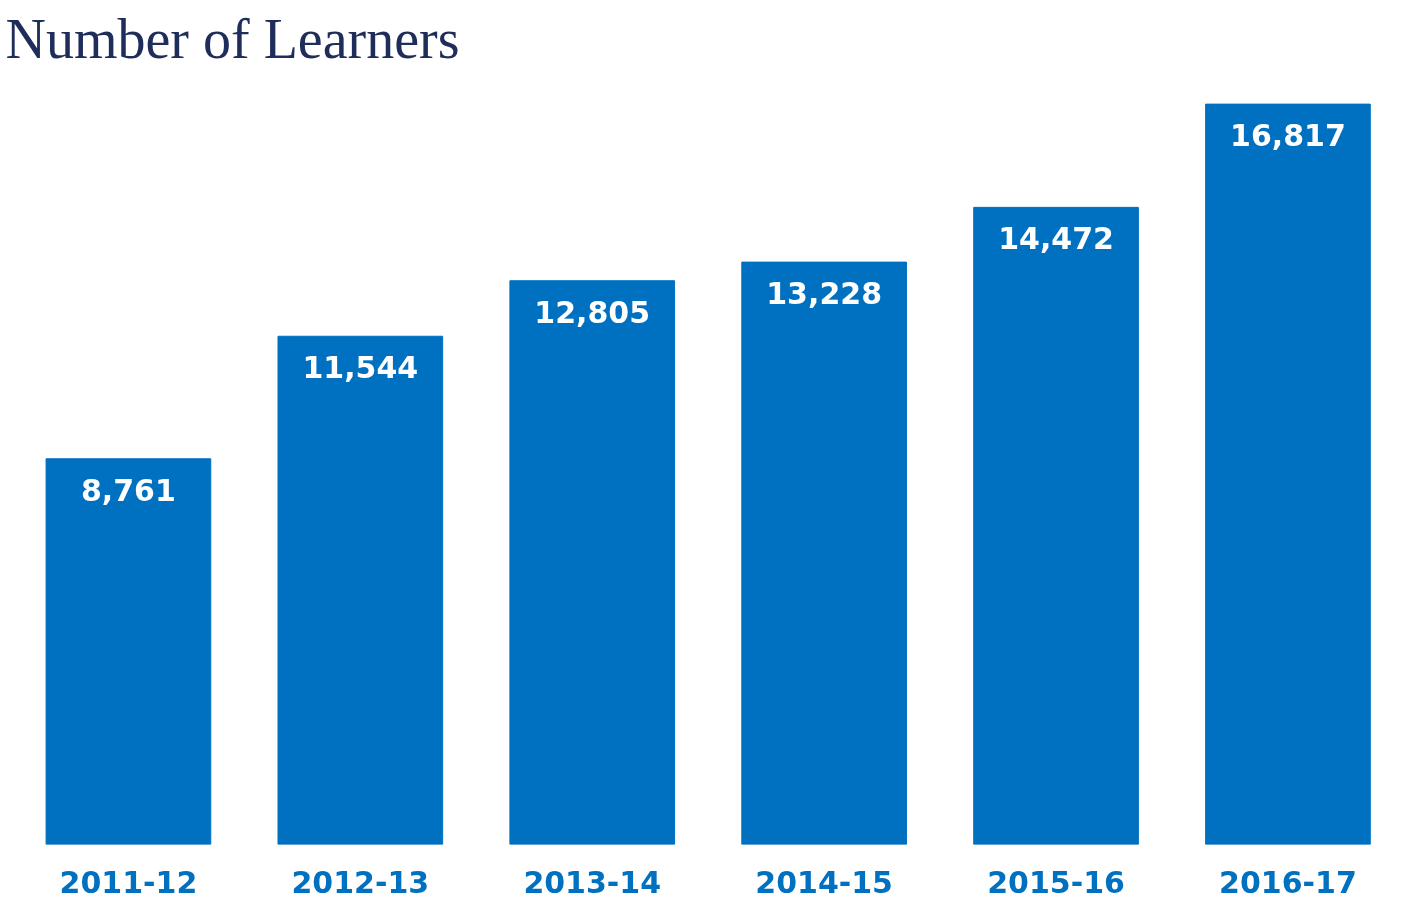 The width and height of the screenshot is (1428, 902). What do you see at coordinates (1056, 239) in the screenshot?
I see `data-label: 14,472` at bounding box center [1056, 239].